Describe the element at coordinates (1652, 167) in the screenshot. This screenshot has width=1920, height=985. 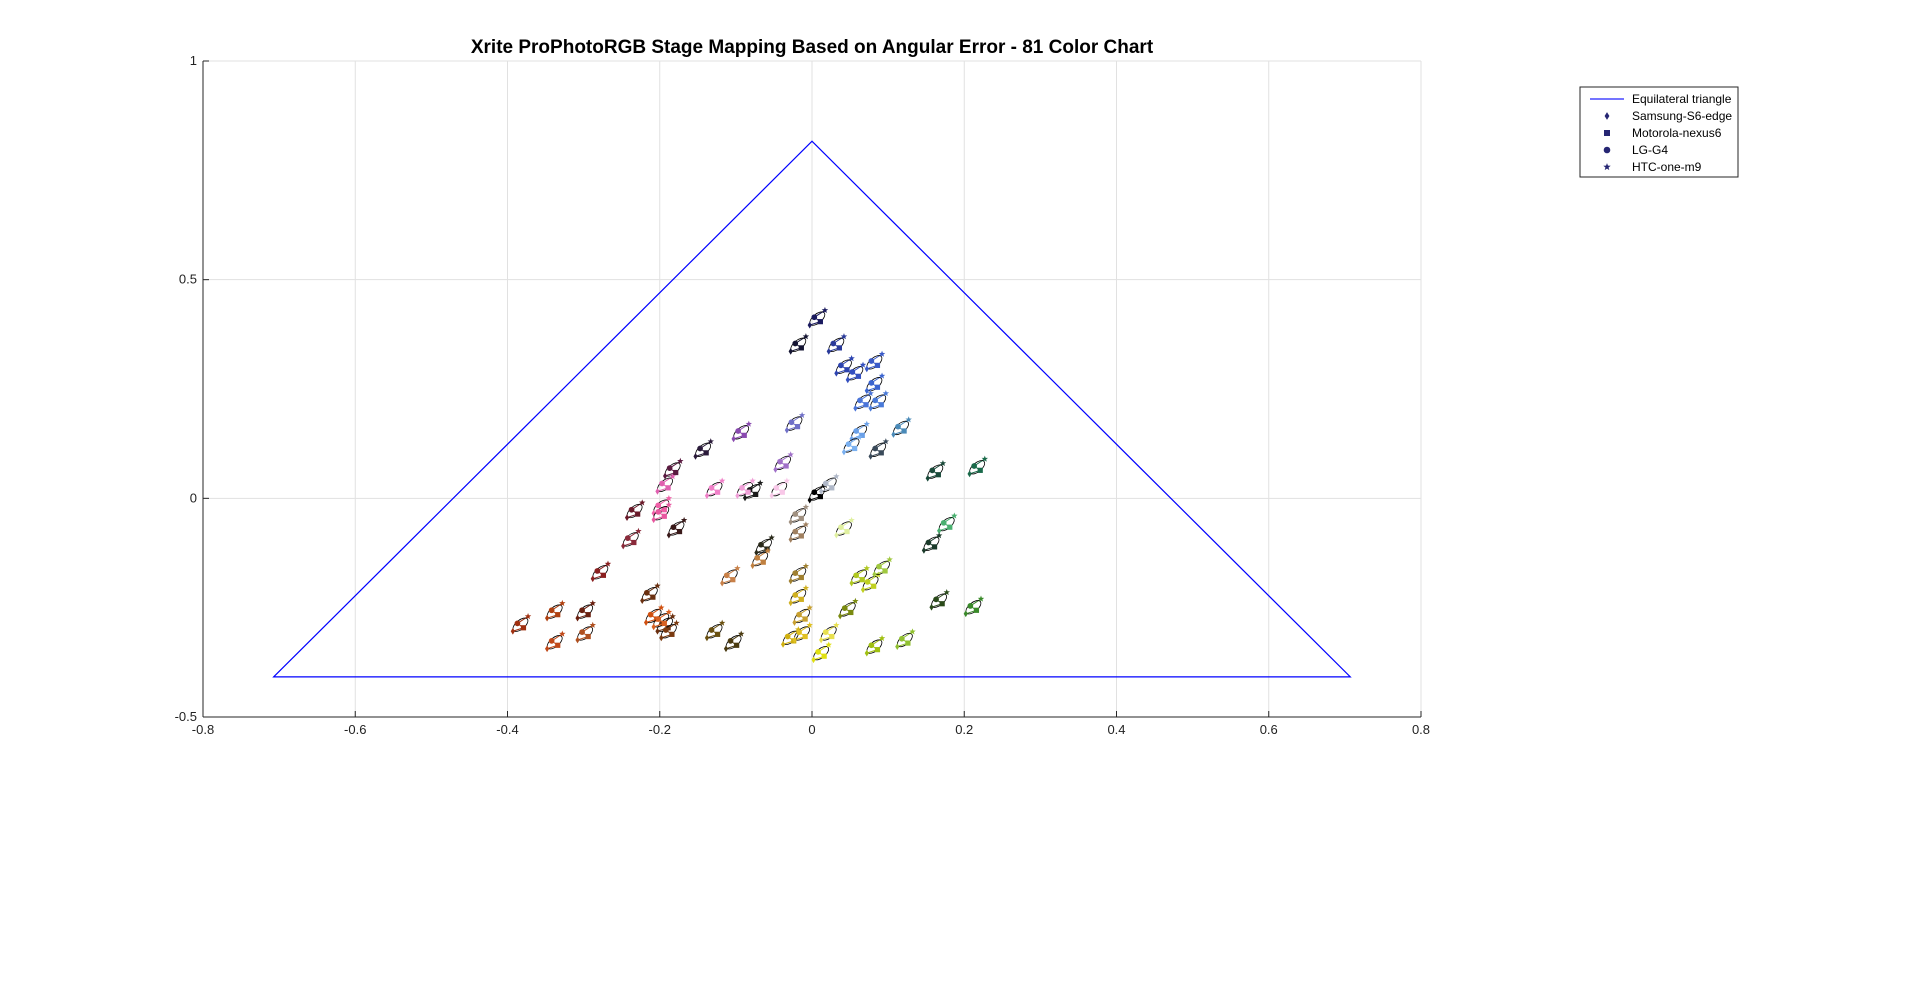
I see `legend-item: HTC-one-m9` at that location.